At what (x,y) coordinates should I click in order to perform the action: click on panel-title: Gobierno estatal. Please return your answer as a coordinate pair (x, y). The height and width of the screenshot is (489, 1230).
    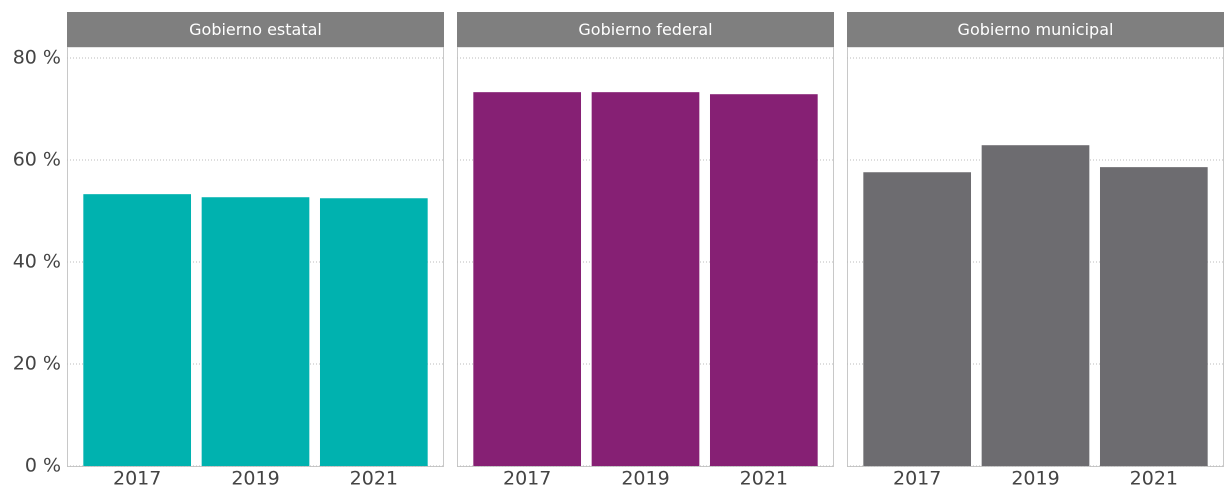
    Looking at the image, I should click on (255, 29).